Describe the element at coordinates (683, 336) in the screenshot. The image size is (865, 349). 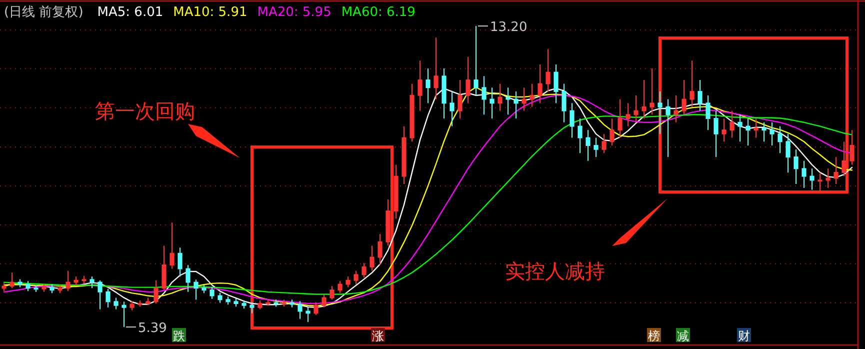
I see `text: 减` at that location.